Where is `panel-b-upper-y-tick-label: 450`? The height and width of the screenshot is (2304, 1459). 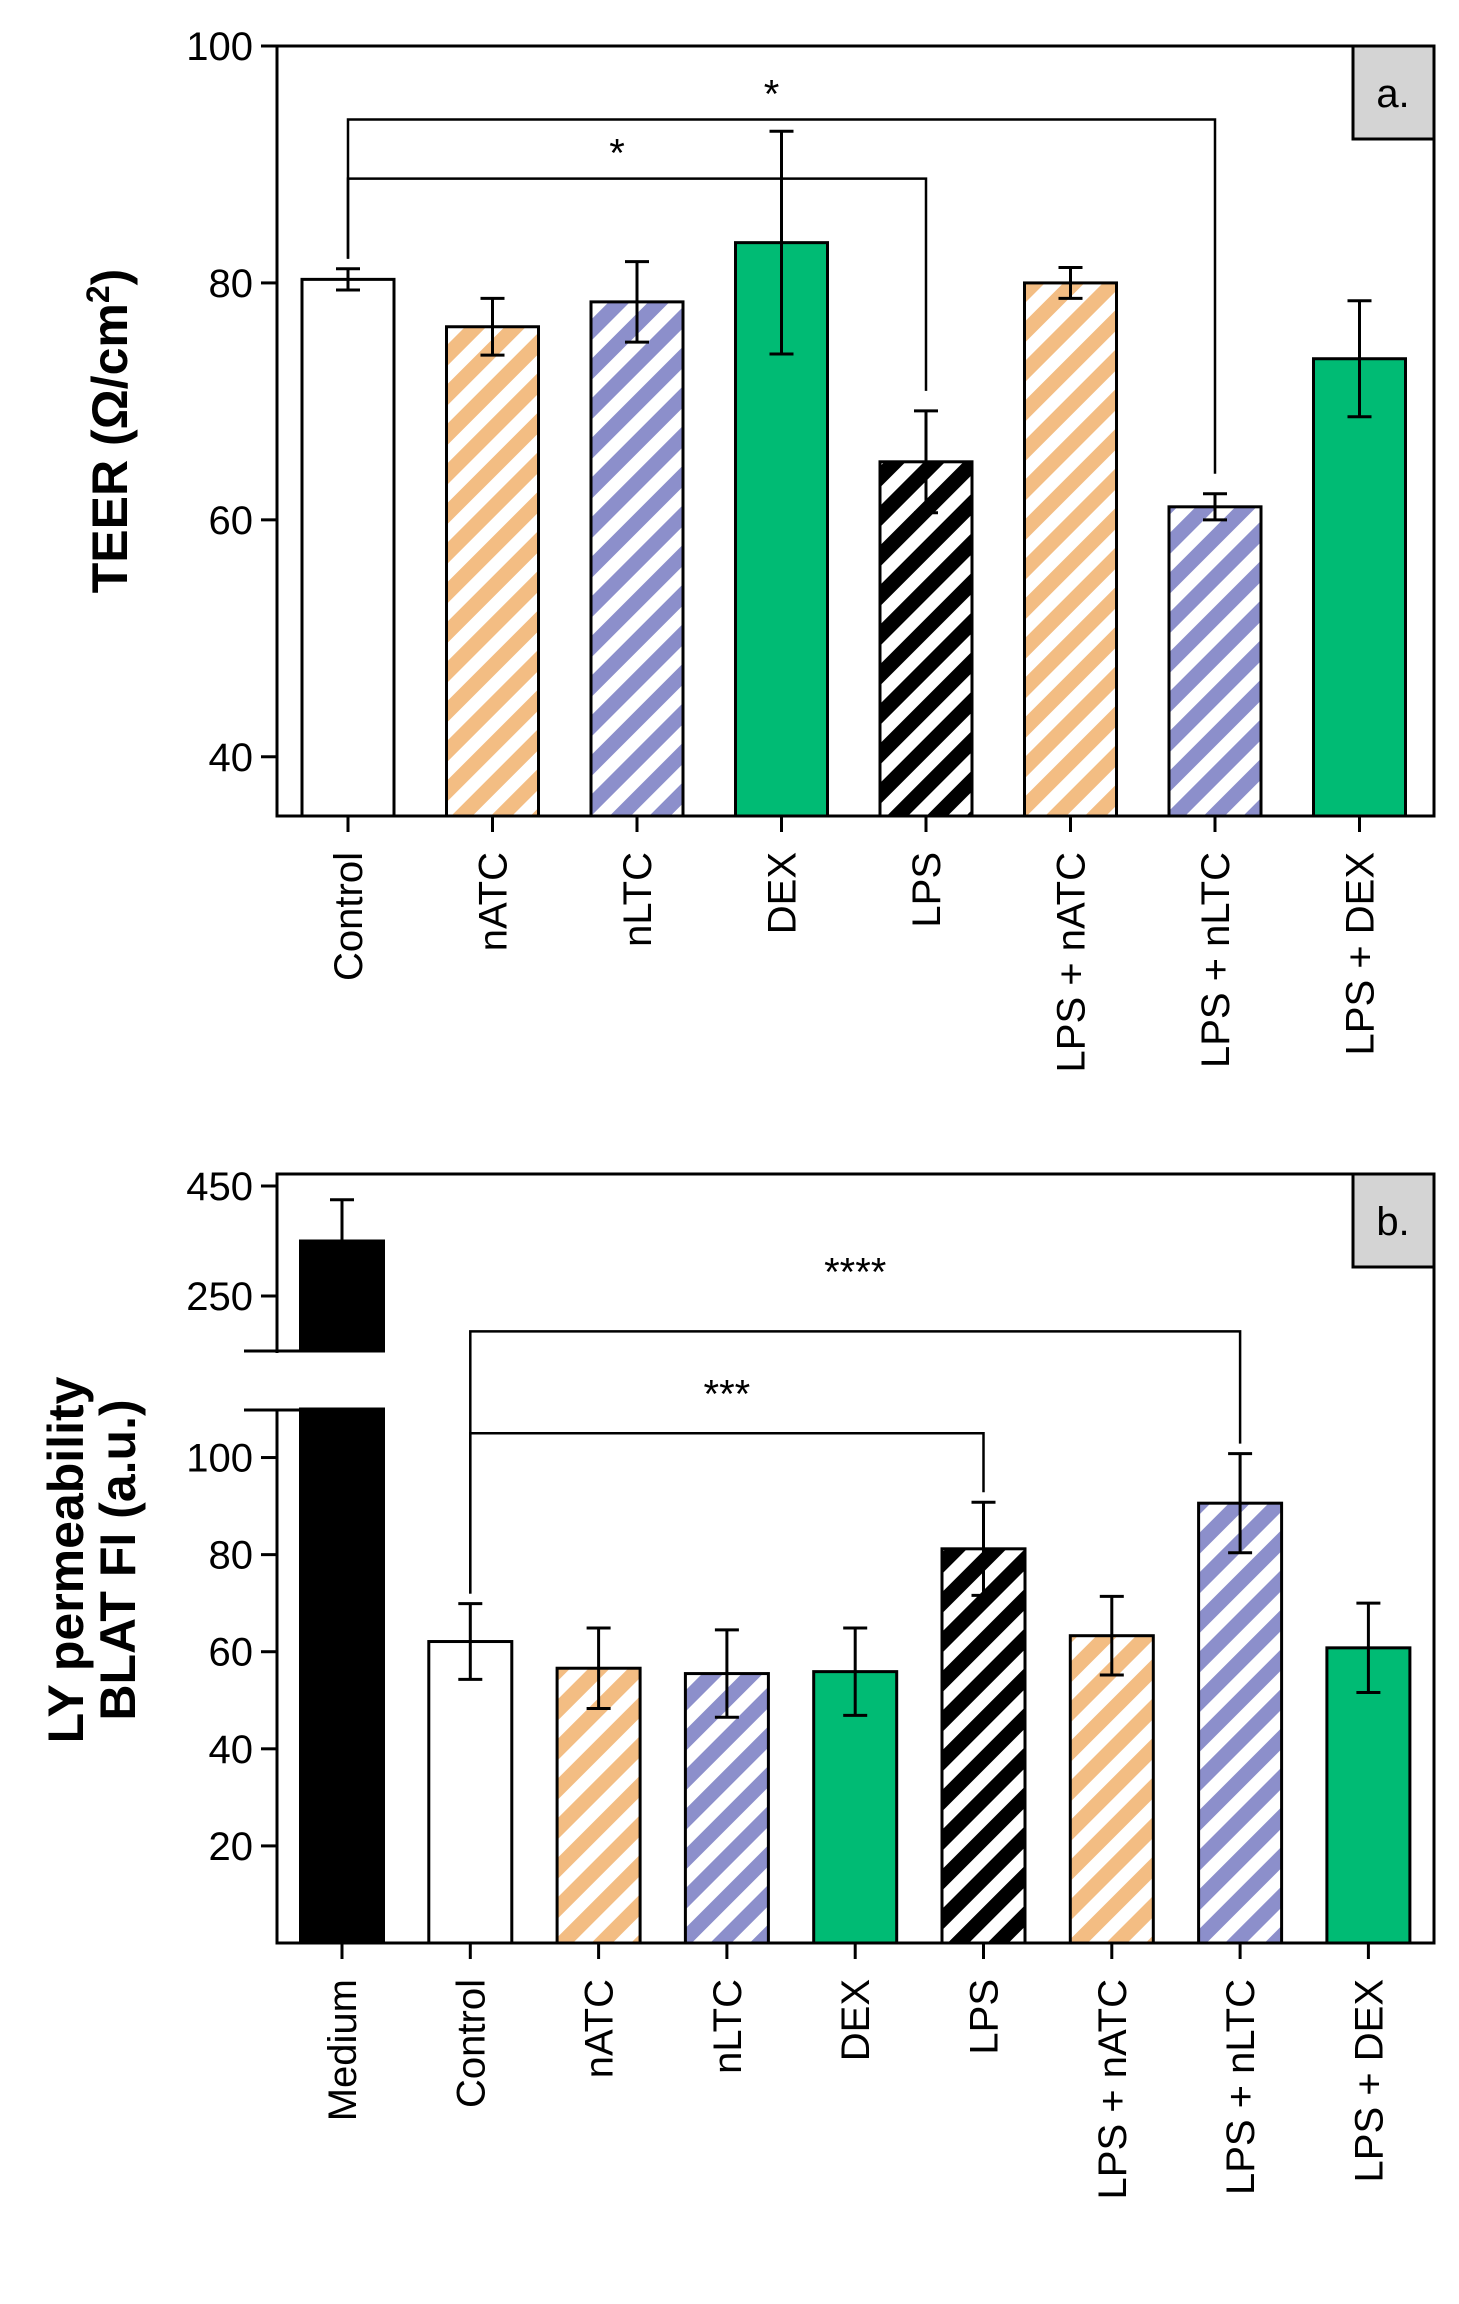 panel-b-upper-y-tick-label: 450 is located at coordinates (219, 1187).